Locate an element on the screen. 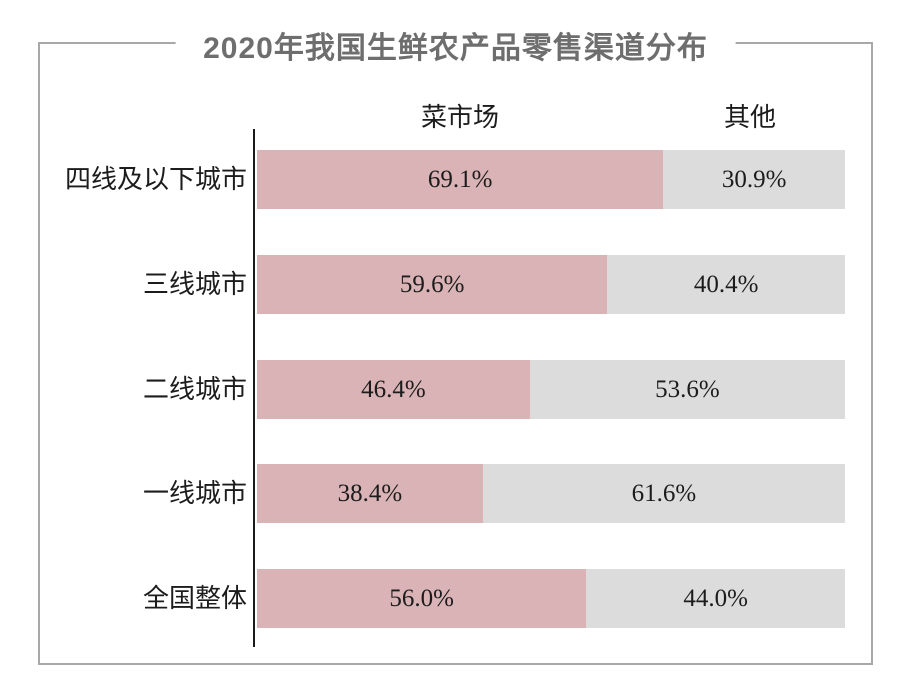 Image resolution: width=901 pixels, height=699 pixels. bar-segment-qita: 61.6% is located at coordinates (663, 493).